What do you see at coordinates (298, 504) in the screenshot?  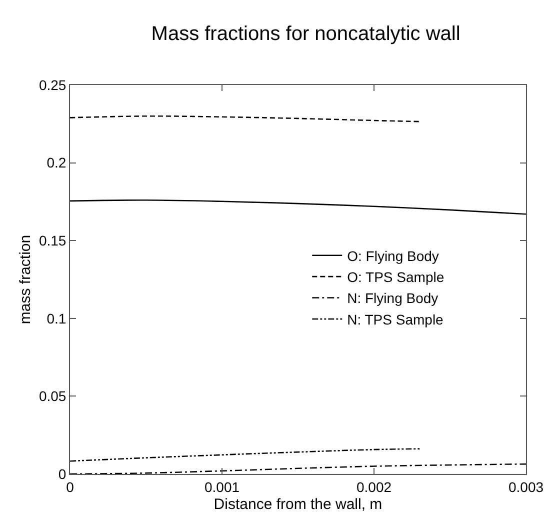 I see `x-axis-title: Distance from the wall, m` at bounding box center [298, 504].